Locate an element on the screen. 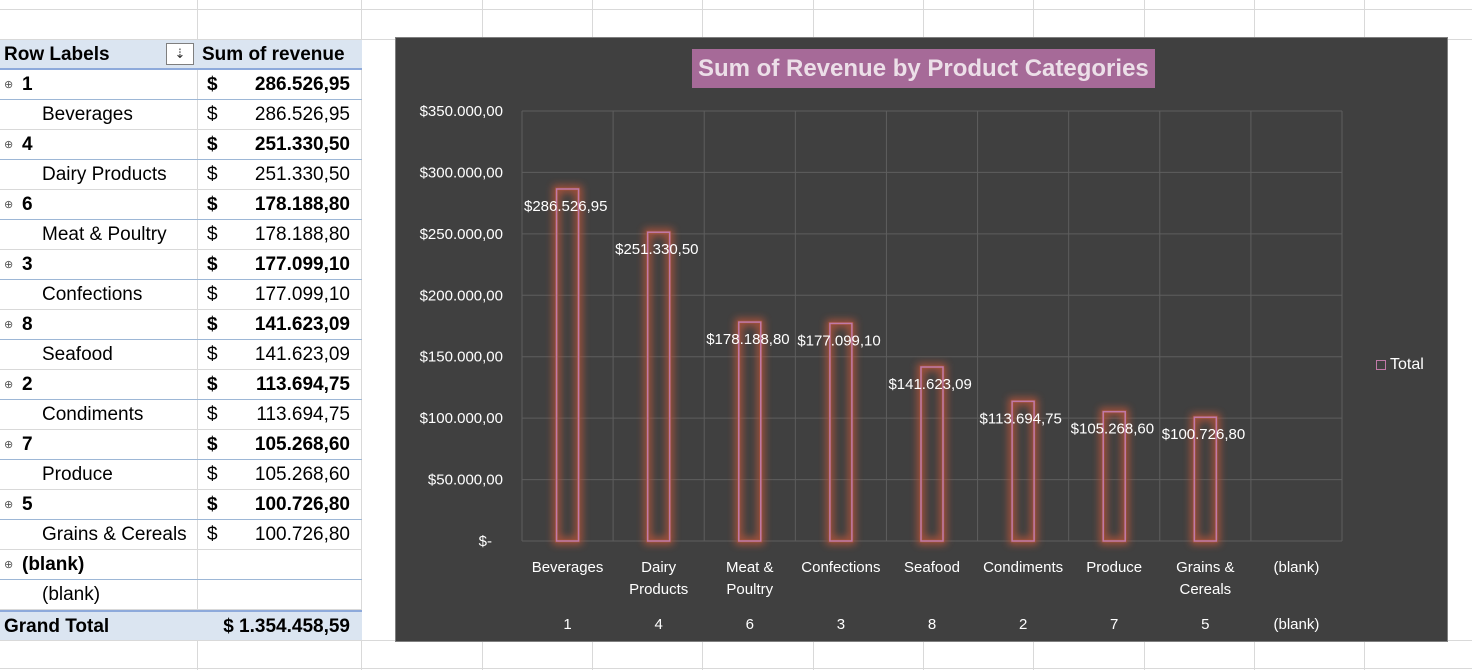 The image size is (1472, 670). sort-filter-dropdown-icon: ⇣ is located at coordinates (180, 54).